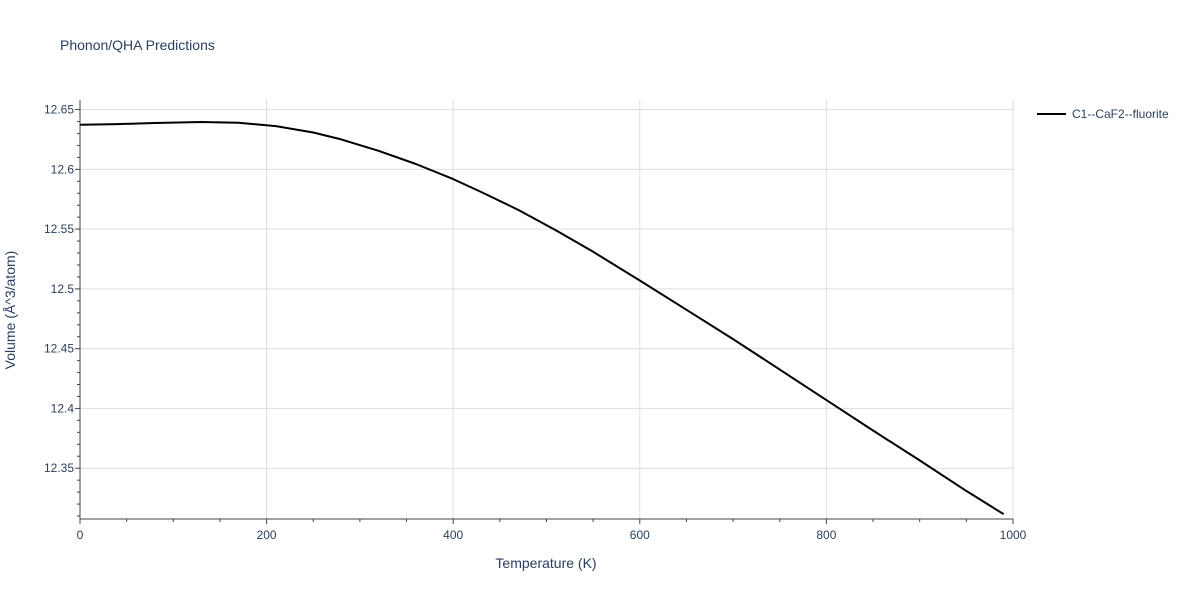 This screenshot has width=1200, height=600. Describe the element at coordinates (826, 535) in the screenshot. I see `x-tick-label: 800` at that location.